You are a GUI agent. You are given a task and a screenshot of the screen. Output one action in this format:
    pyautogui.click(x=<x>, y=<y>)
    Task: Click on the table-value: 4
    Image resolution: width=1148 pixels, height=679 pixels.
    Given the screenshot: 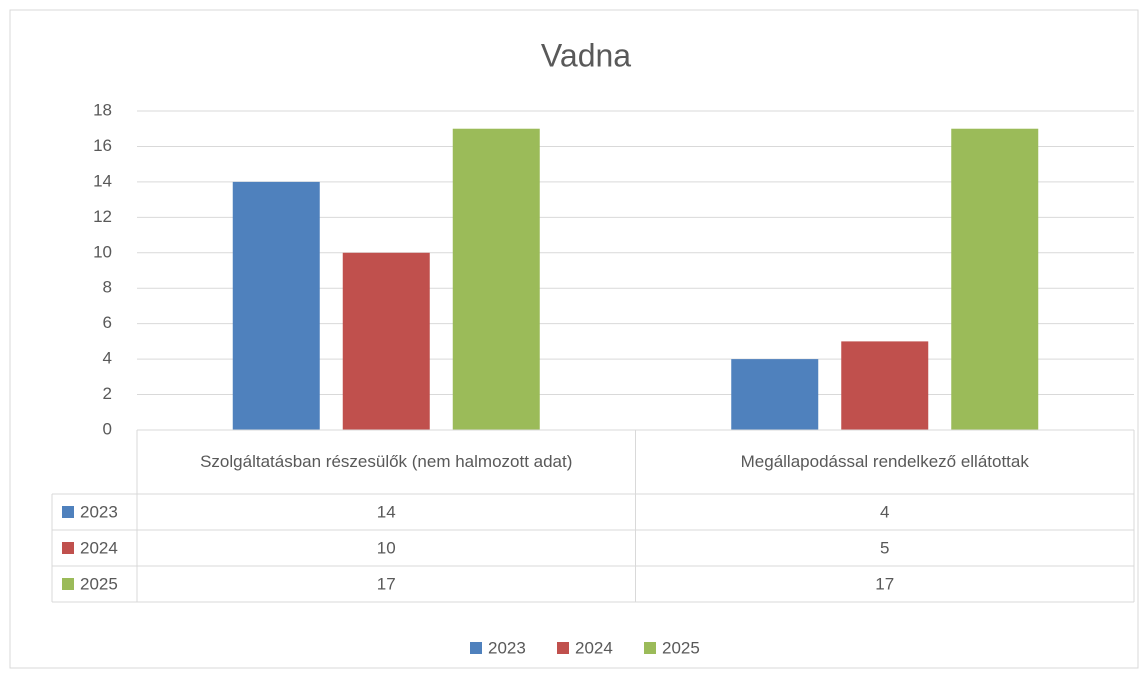 What is the action you would take?
    pyautogui.click(x=884, y=511)
    